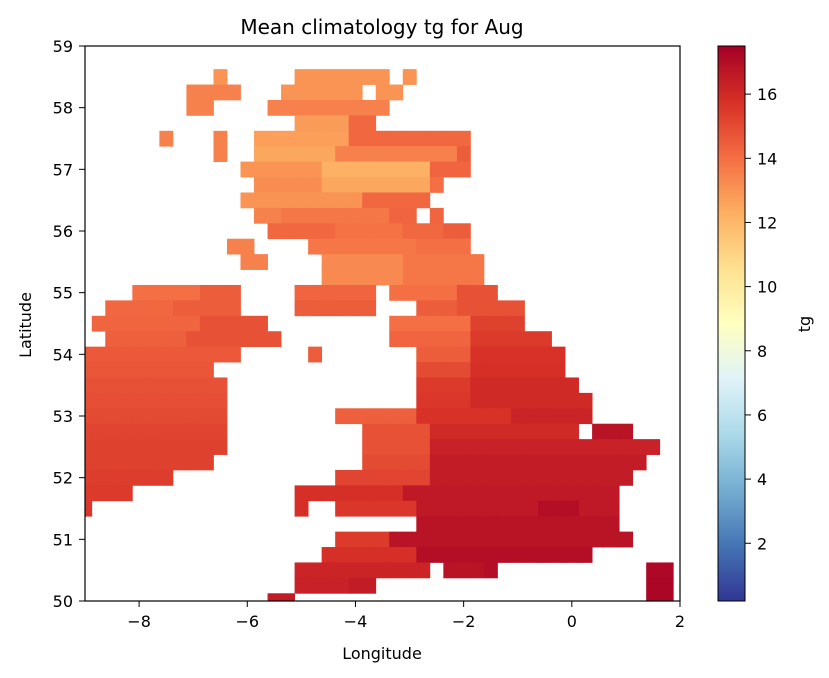 The height and width of the screenshot is (678, 829). What do you see at coordinates (381, 27) in the screenshot?
I see `chart-title: Mean climatology tg for Aug` at bounding box center [381, 27].